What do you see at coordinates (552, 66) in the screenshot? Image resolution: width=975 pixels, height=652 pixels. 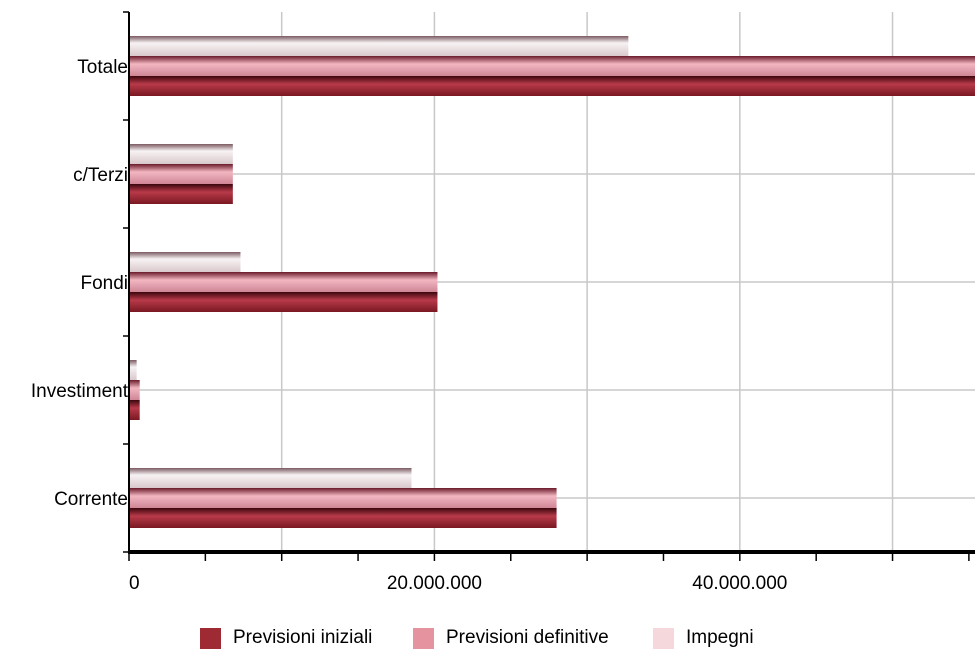 I see `bar-previsioni-definitive-totale` at bounding box center [552, 66].